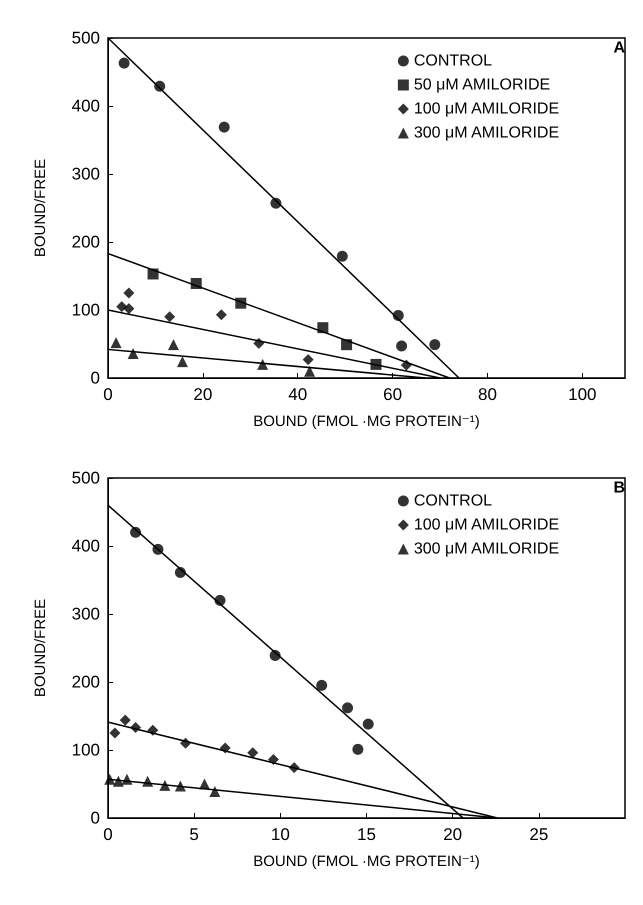  I want to click on annotation: A, so click(619, 48).